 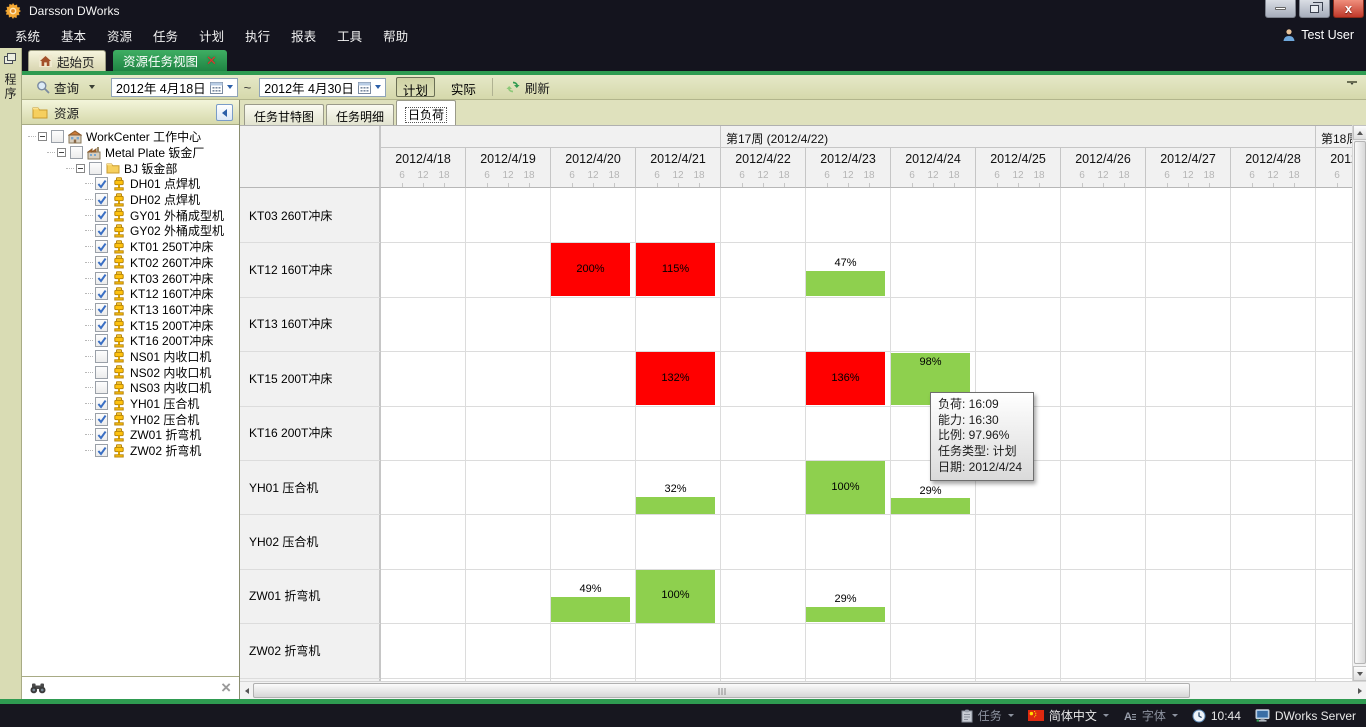 What do you see at coordinates (415, 87) in the screenshot?
I see `plan-toggle-button: 计划` at bounding box center [415, 87].